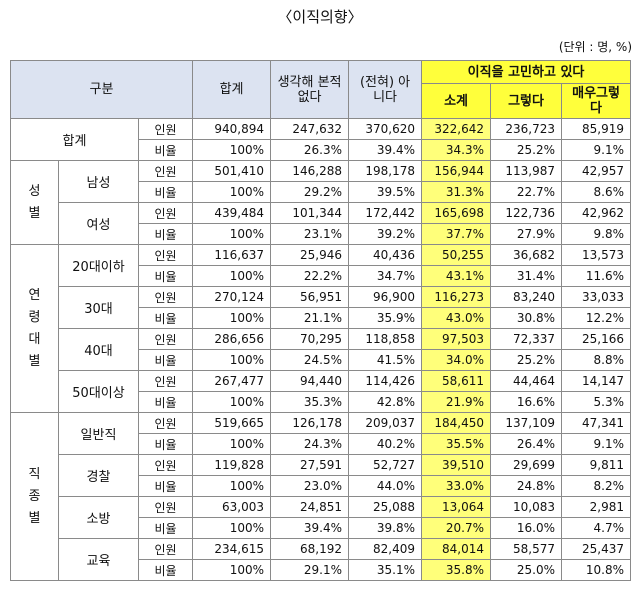 This screenshot has width=640, height=608. Describe the element at coordinates (385, 549) in the screenshot. I see `table-cell: 82,409` at that location.